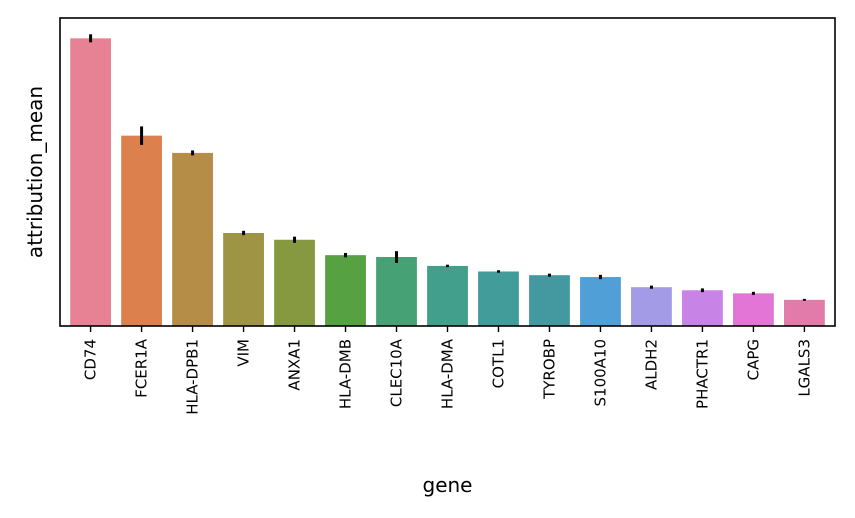 This screenshot has width=855, height=518. I want to click on bar-hla-dpb1, so click(192, 239).